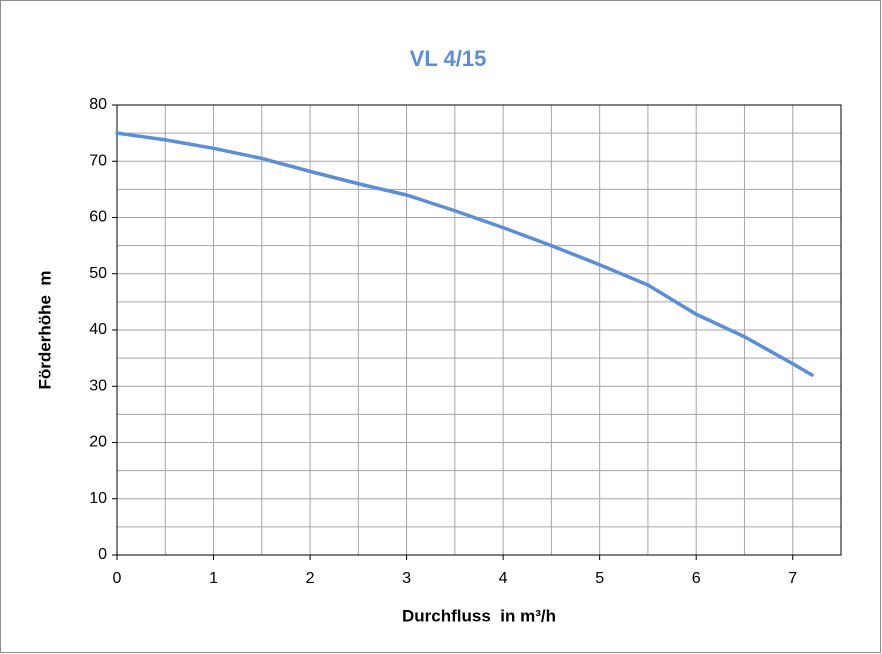  I want to click on x-tick-label: 0, so click(117, 578).